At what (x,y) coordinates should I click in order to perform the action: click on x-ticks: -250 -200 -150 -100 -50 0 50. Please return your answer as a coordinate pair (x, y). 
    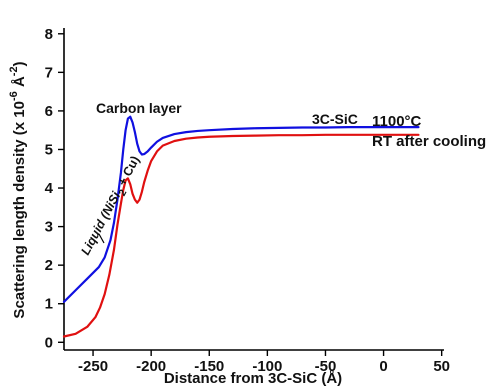
    Looking at the image, I should click on (264, 362).